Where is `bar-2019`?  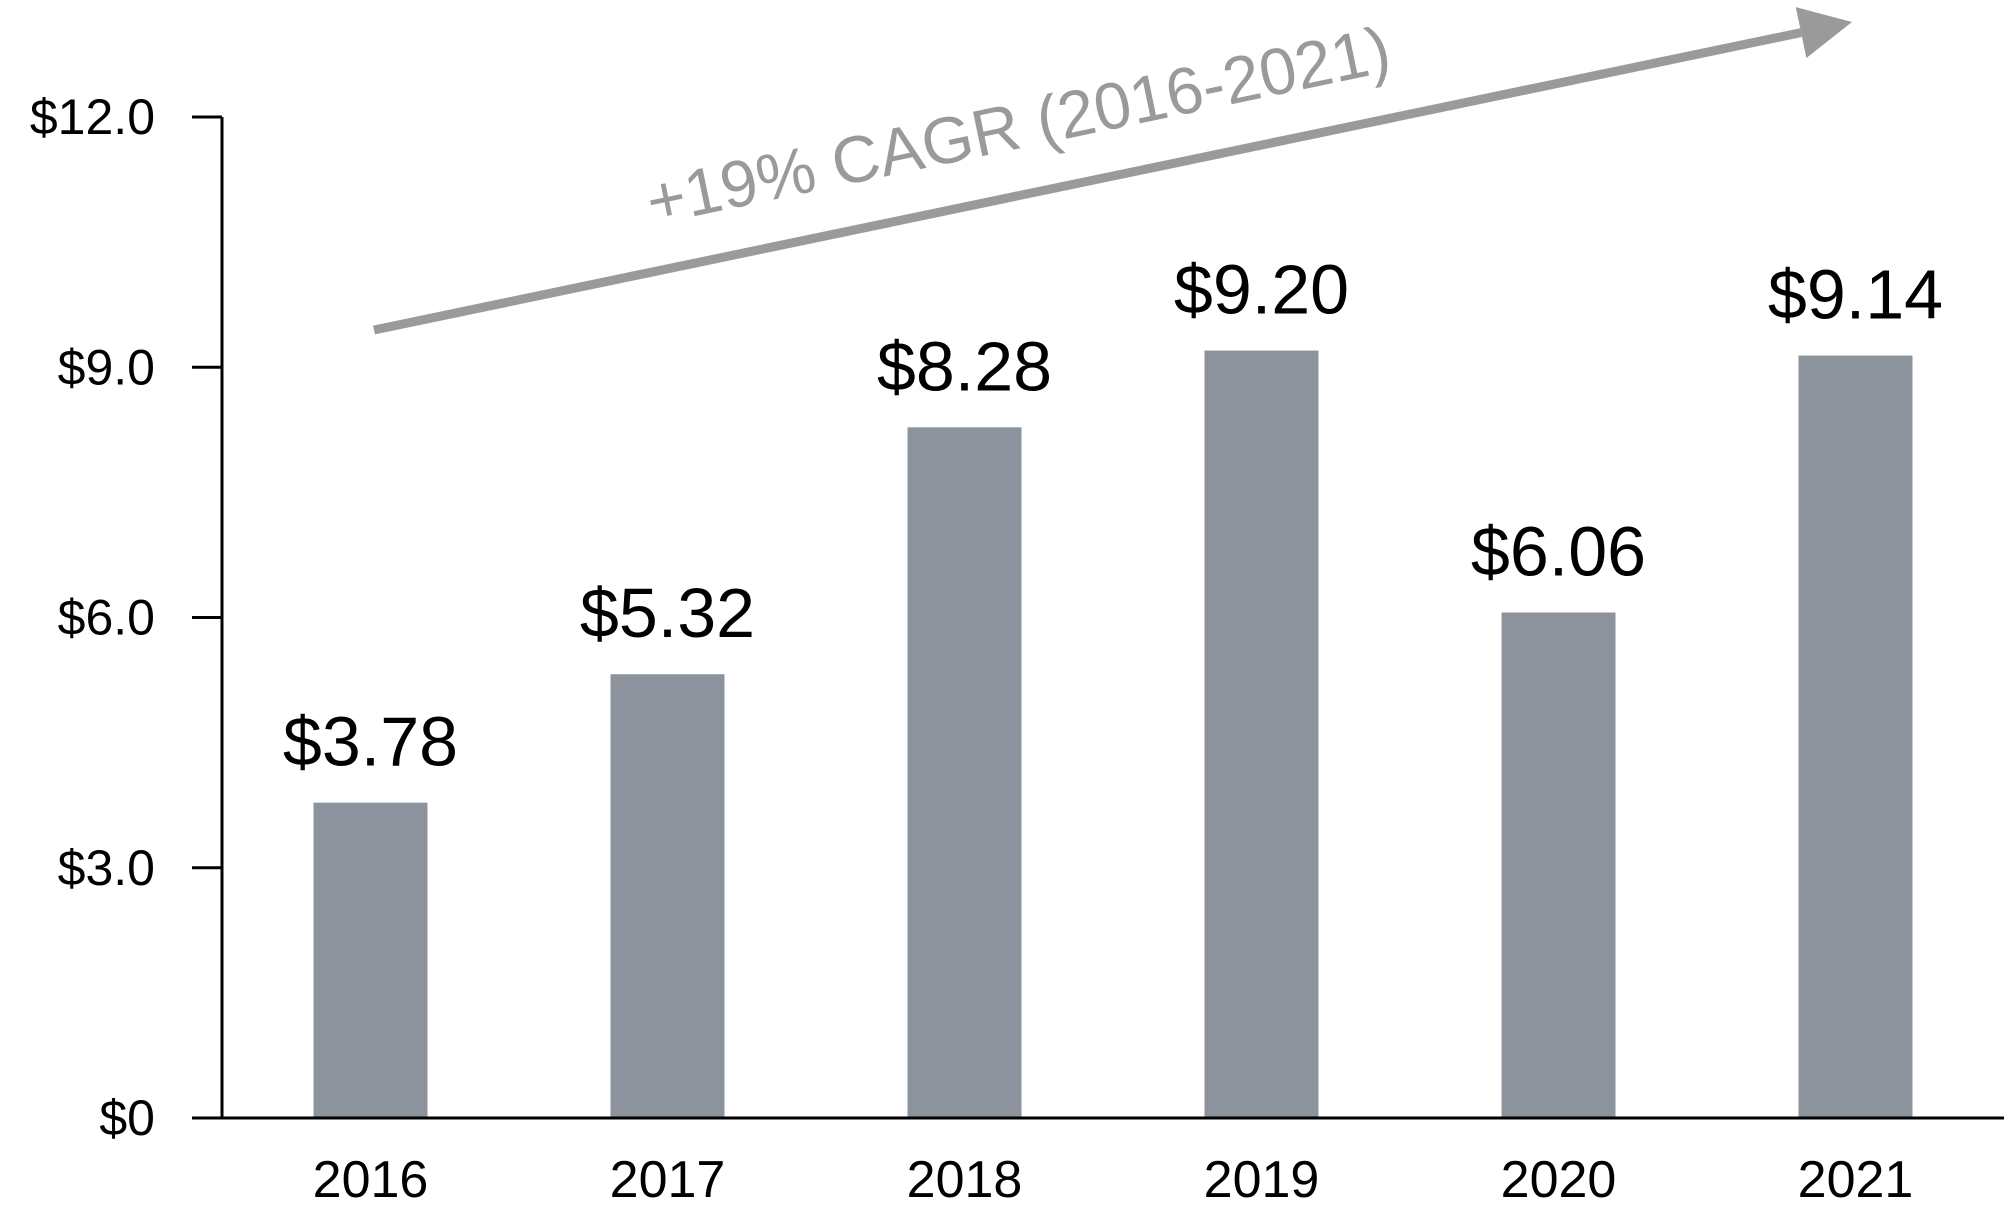
bar-2019 is located at coordinates (1261, 734).